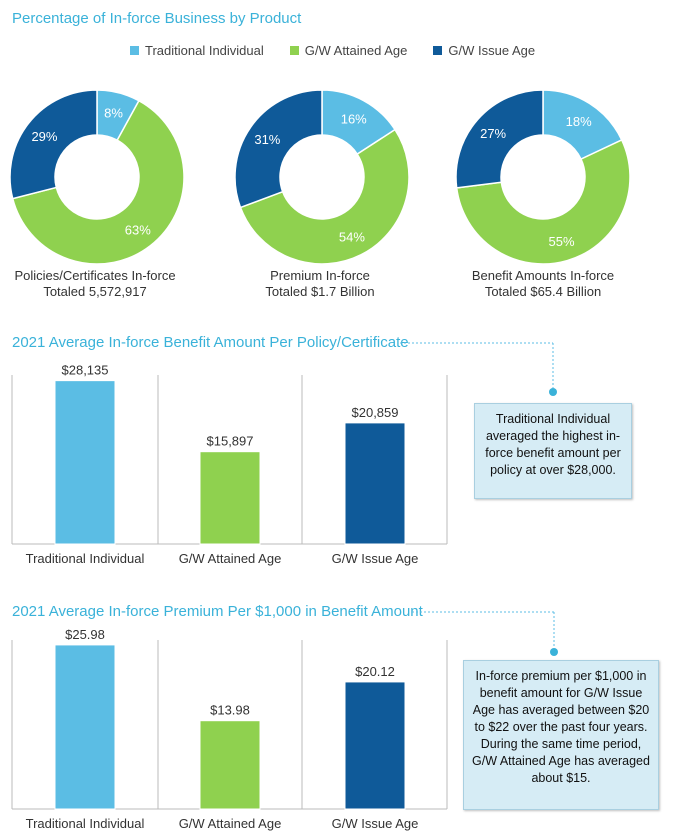  Describe the element at coordinates (438, 50) in the screenshot. I see `legend-swatch-issue` at that location.